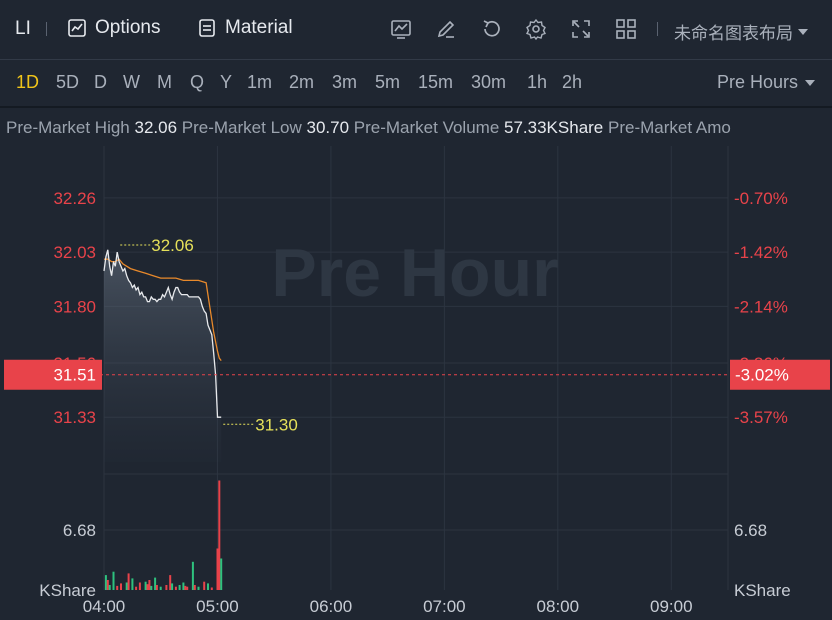  Describe the element at coordinates (162, 333) in the screenshot. I see `price-line` at that location.